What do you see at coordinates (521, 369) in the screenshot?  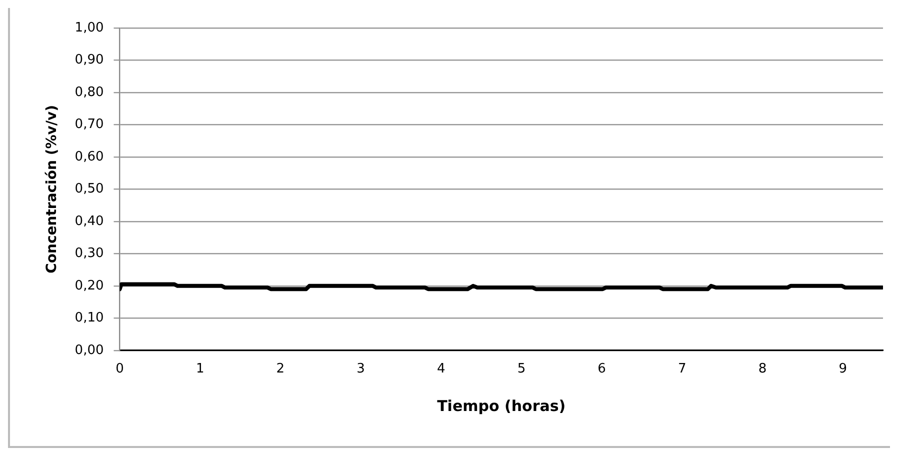 I see `x-tick-label: 5` at bounding box center [521, 369].